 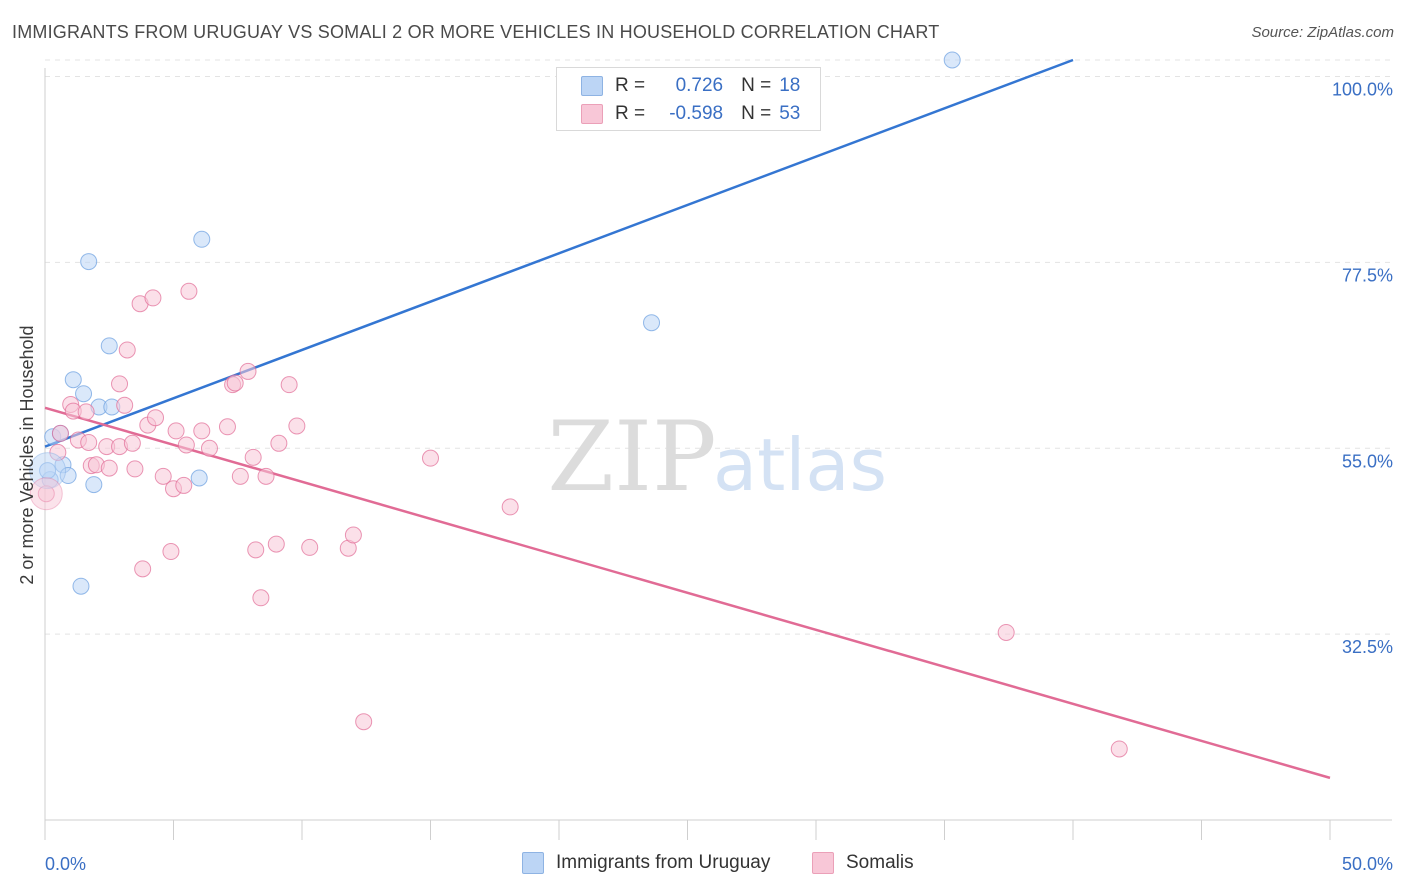 I want to click on y-tick-label: 55.0%, so click(x=1367, y=461).